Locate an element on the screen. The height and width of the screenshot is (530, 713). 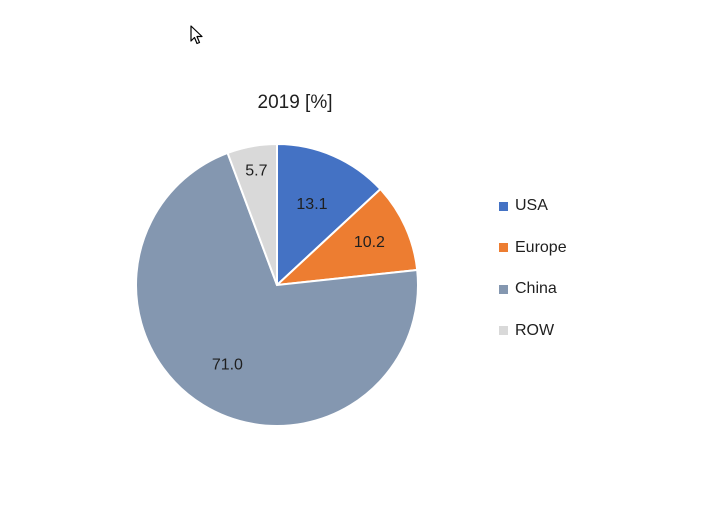
legend-label-row: ROW is located at coordinates (535, 330).